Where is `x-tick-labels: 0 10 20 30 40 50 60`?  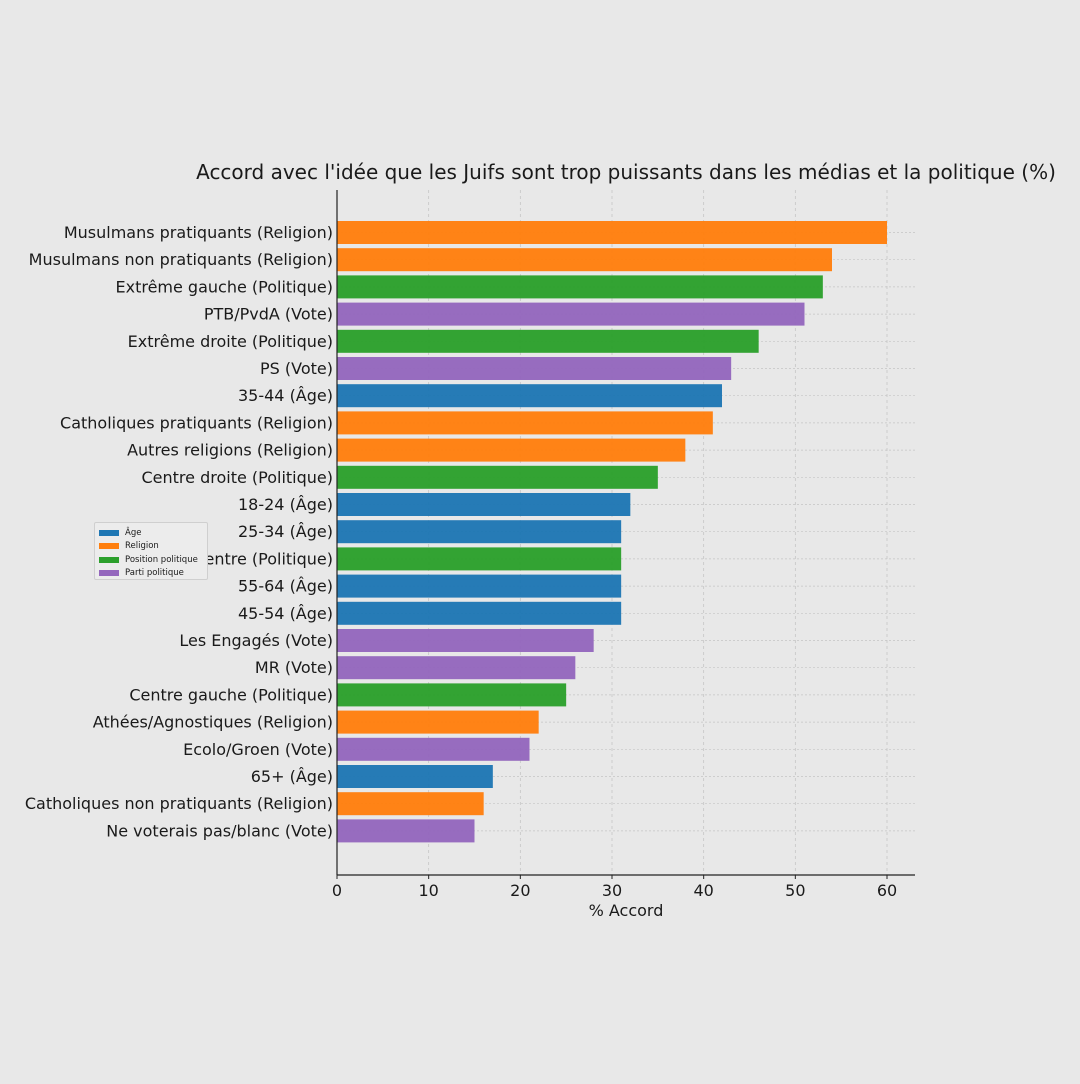 x-tick-labels: 0 10 20 30 40 50 60 is located at coordinates (614, 887).